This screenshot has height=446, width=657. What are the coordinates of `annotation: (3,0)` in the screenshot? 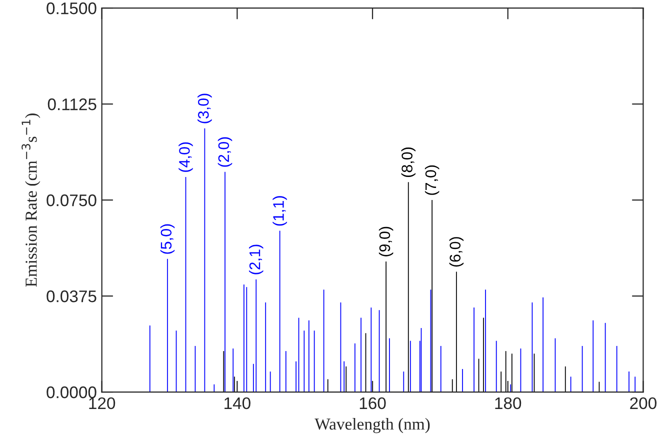 It's located at (205, 109).